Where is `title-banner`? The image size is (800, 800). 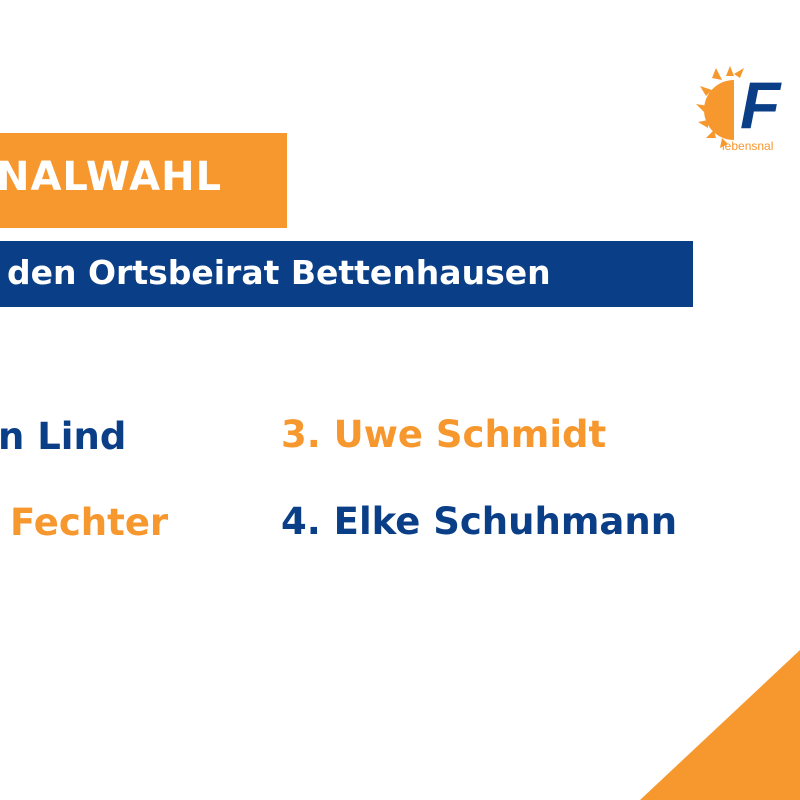
title-banner is located at coordinates (143, 180).